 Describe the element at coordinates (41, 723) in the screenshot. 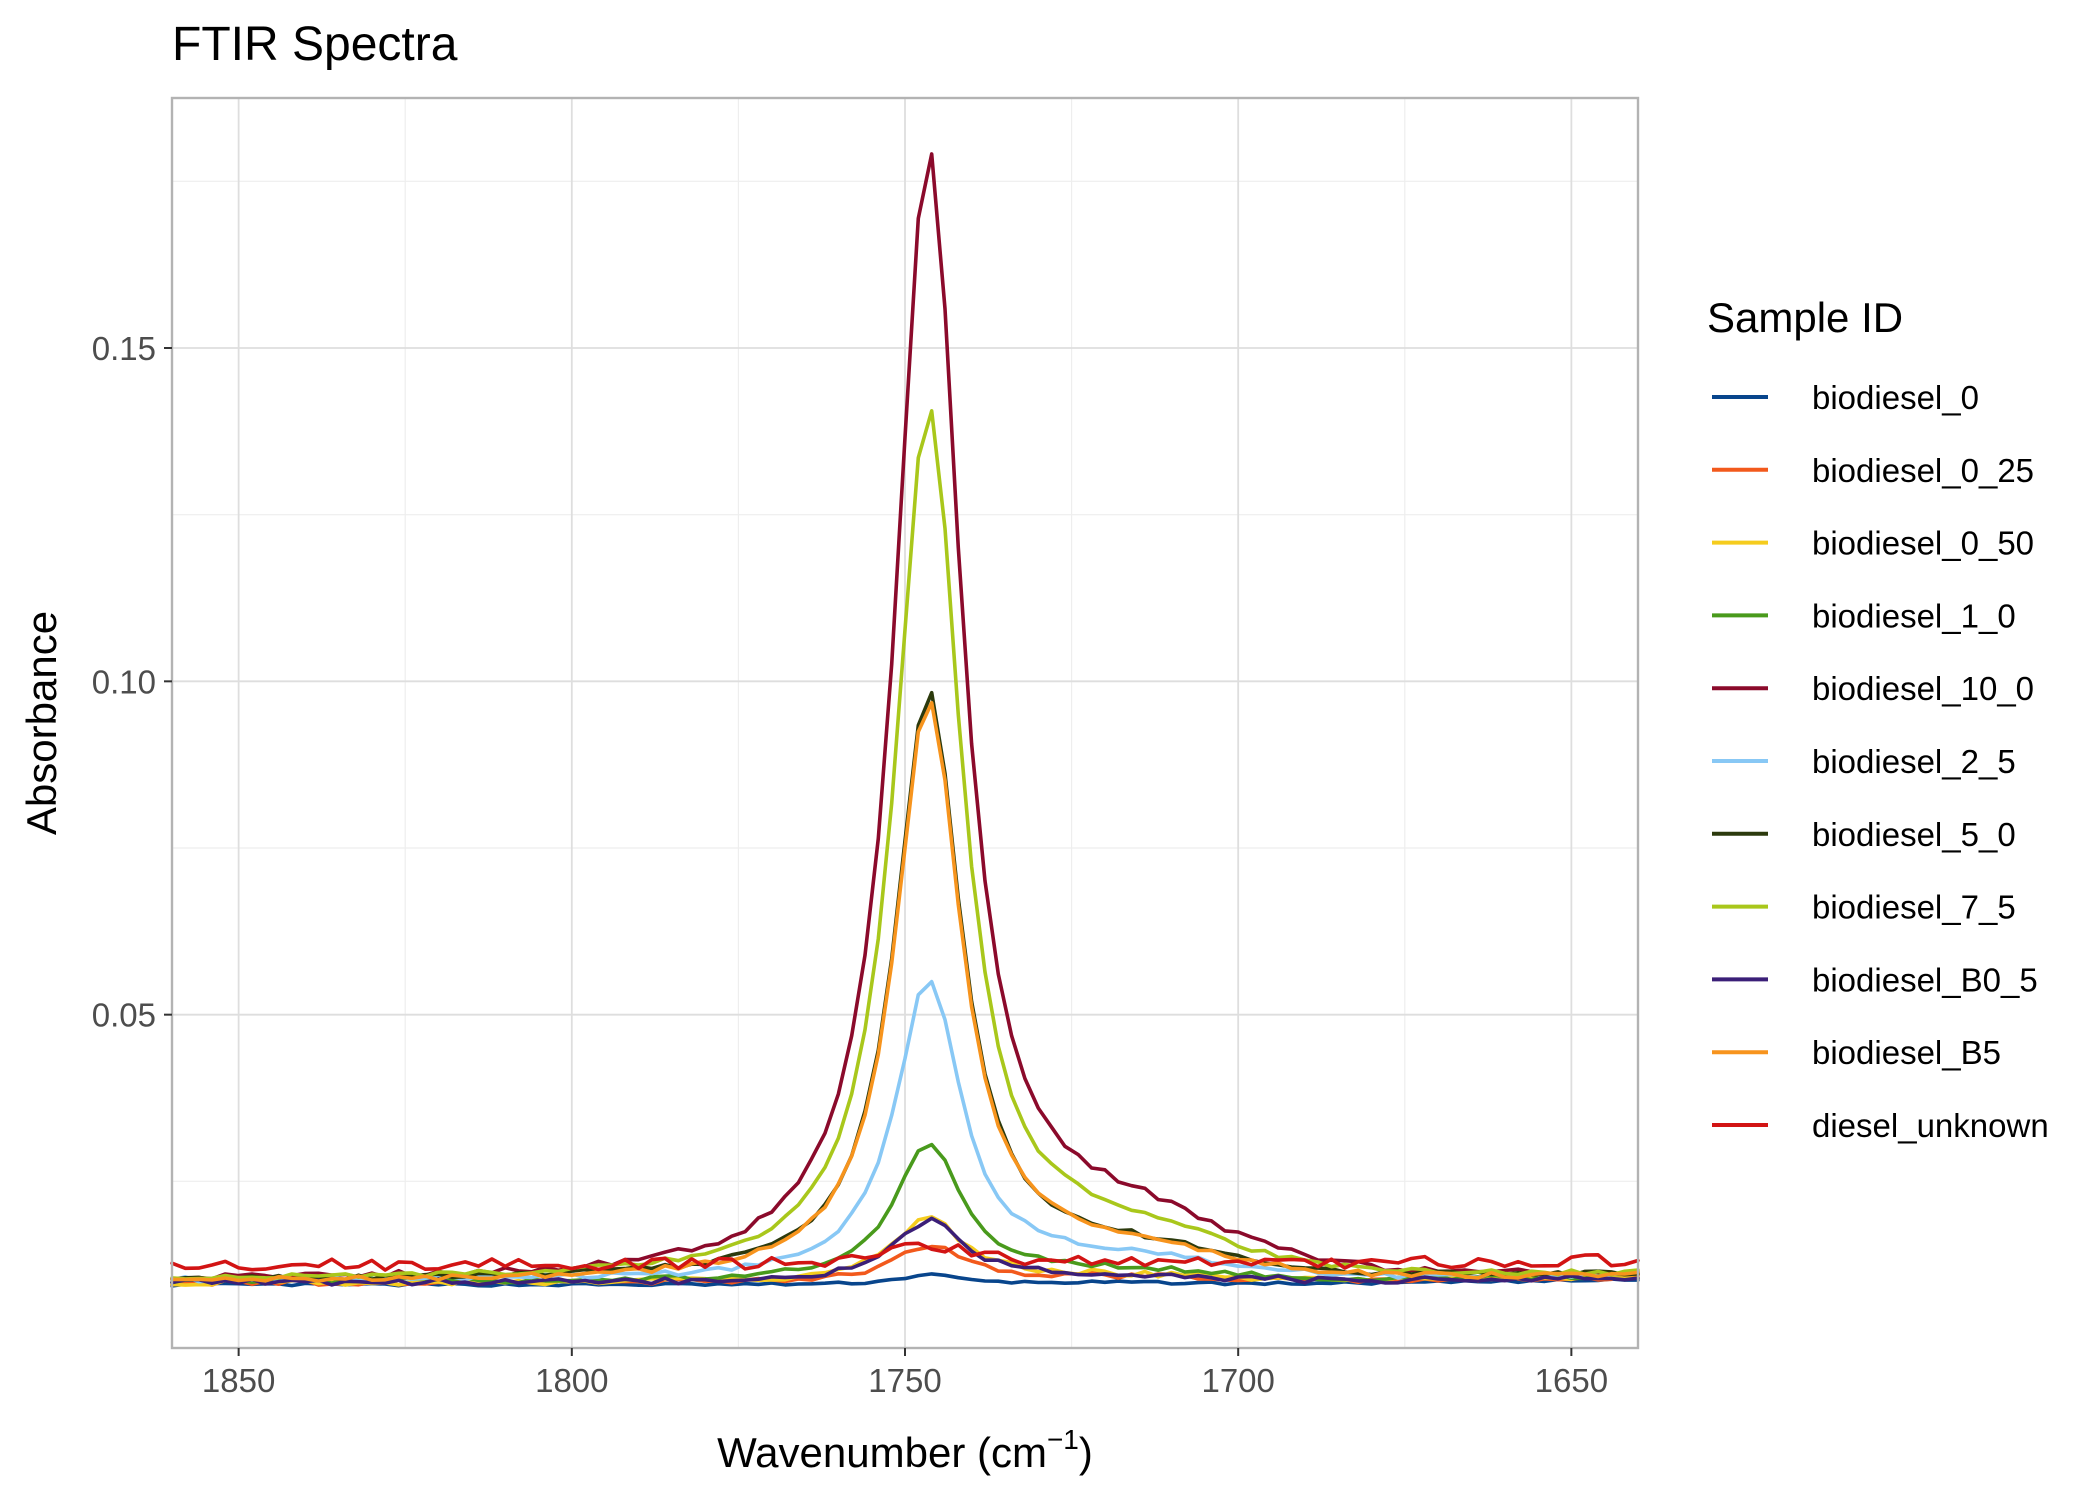

I see `y-axis-title: Absorbance` at that location.